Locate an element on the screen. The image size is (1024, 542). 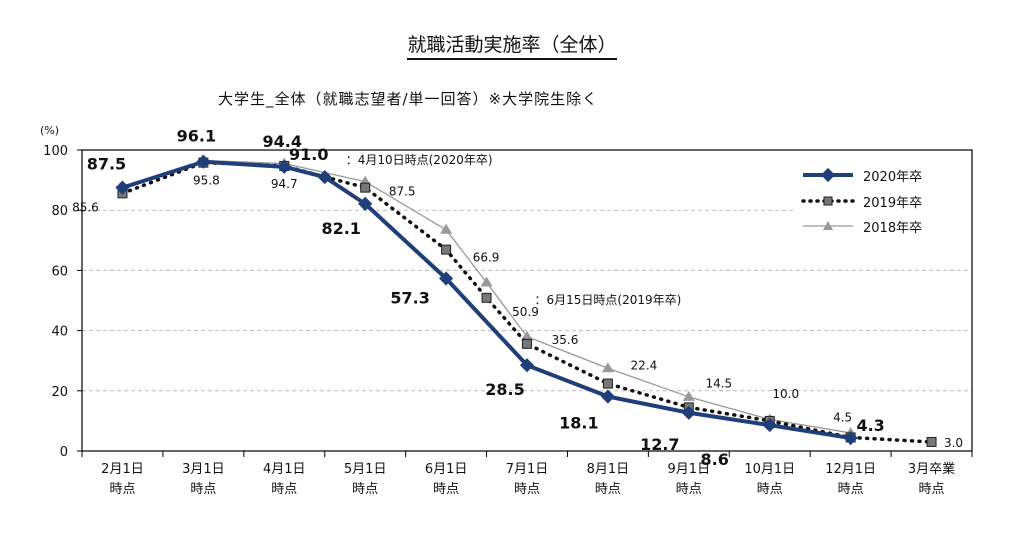
annotation-2019: ：6月15日時点(2019年卒) is located at coordinates (608, 300).